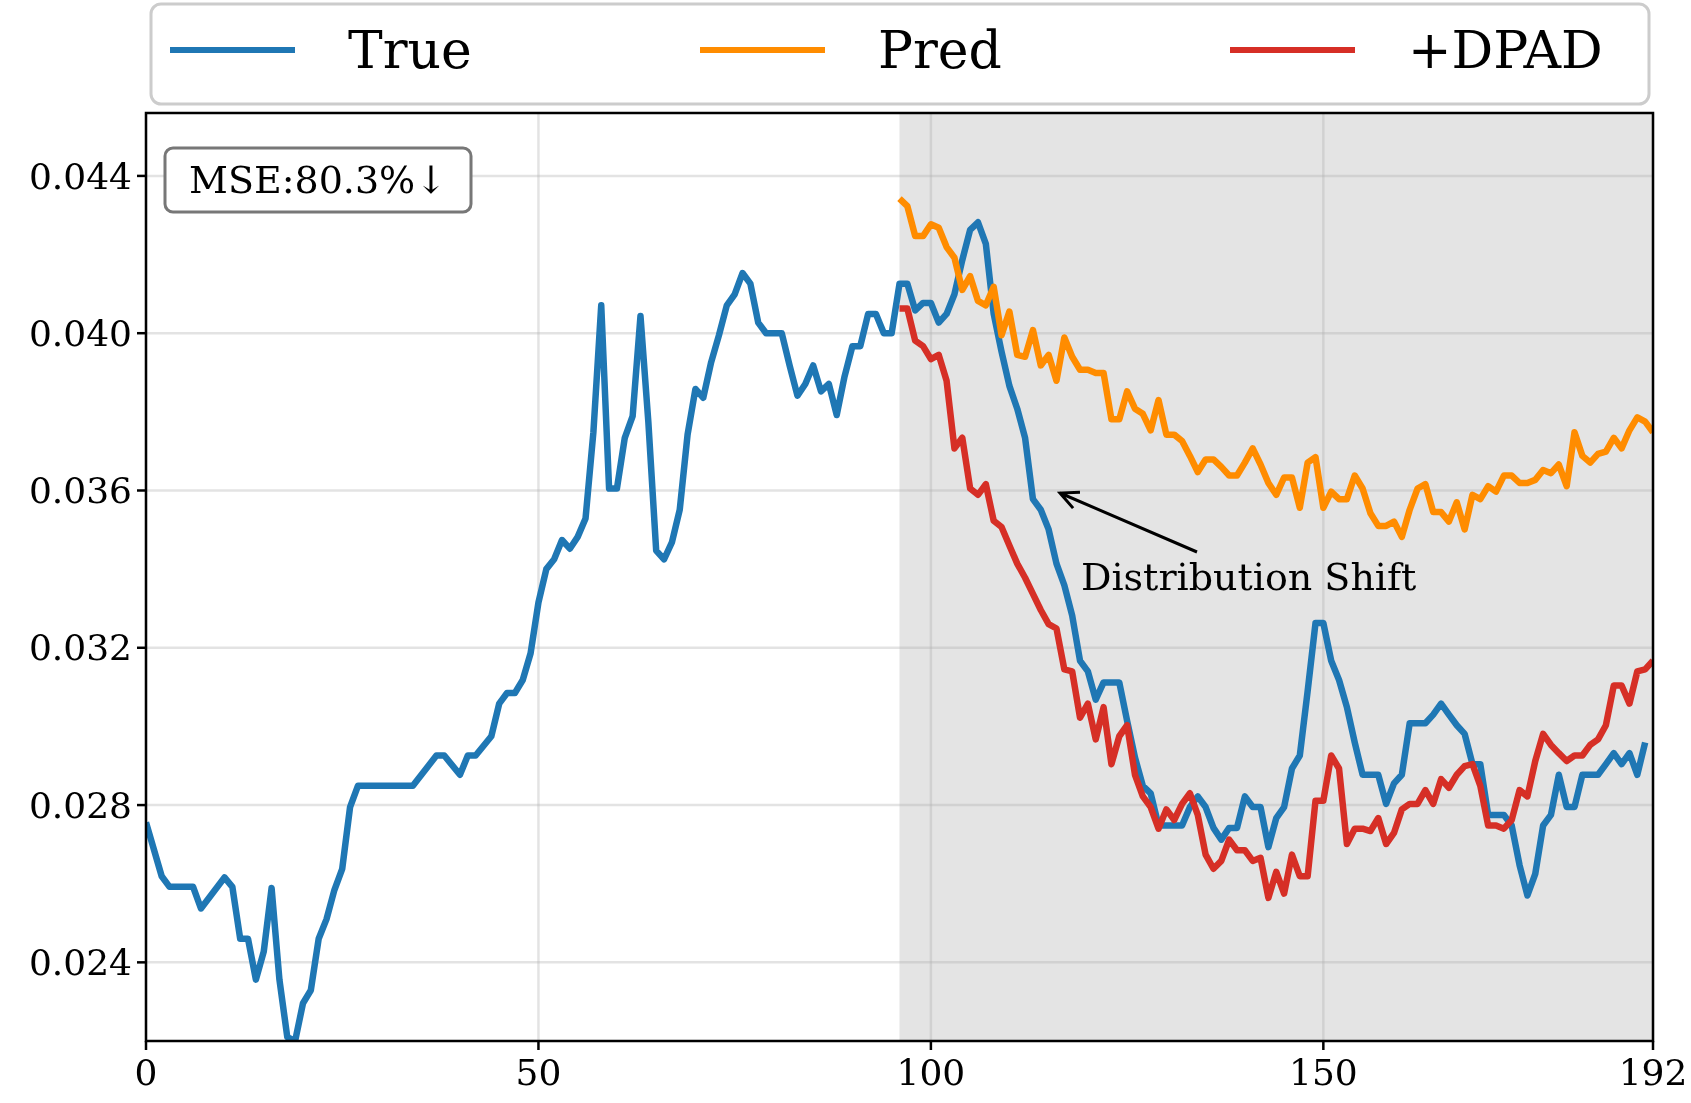 The image size is (1691, 1103). Describe the element at coordinates (1653, 1072) in the screenshot. I see `x-tick-label: 192` at that location.